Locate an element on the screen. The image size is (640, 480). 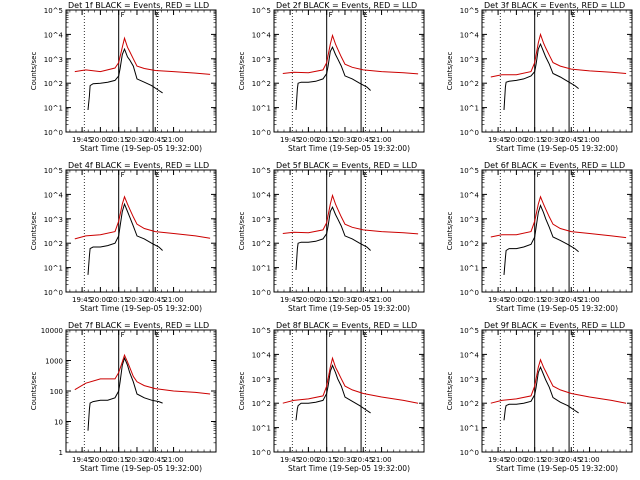
y-tick-label: 10000 is located at coordinates (52, 331).